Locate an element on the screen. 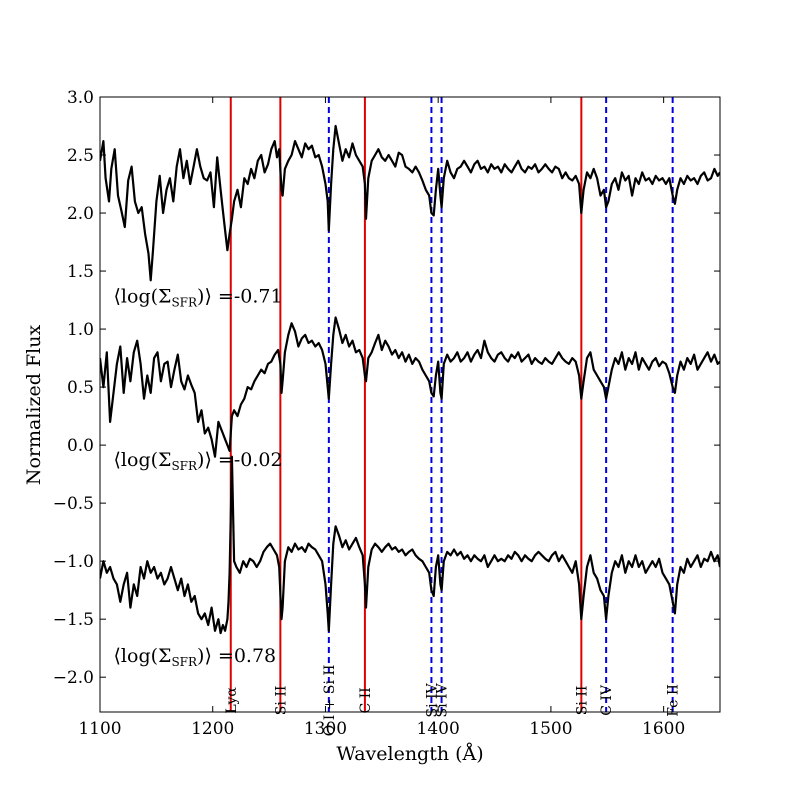 The height and width of the screenshot is (800, 800). line-marker-label: Fe II is located at coordinates (674, 700).